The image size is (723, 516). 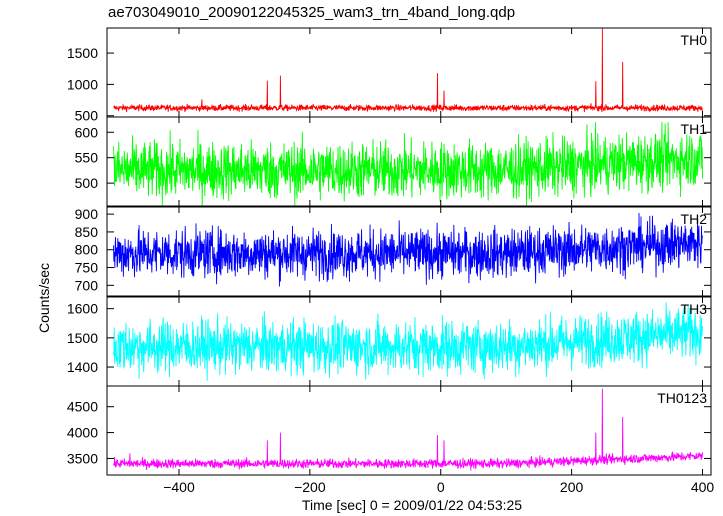 I want to click on y-tick-label: 600, so click(x=87, y=132).